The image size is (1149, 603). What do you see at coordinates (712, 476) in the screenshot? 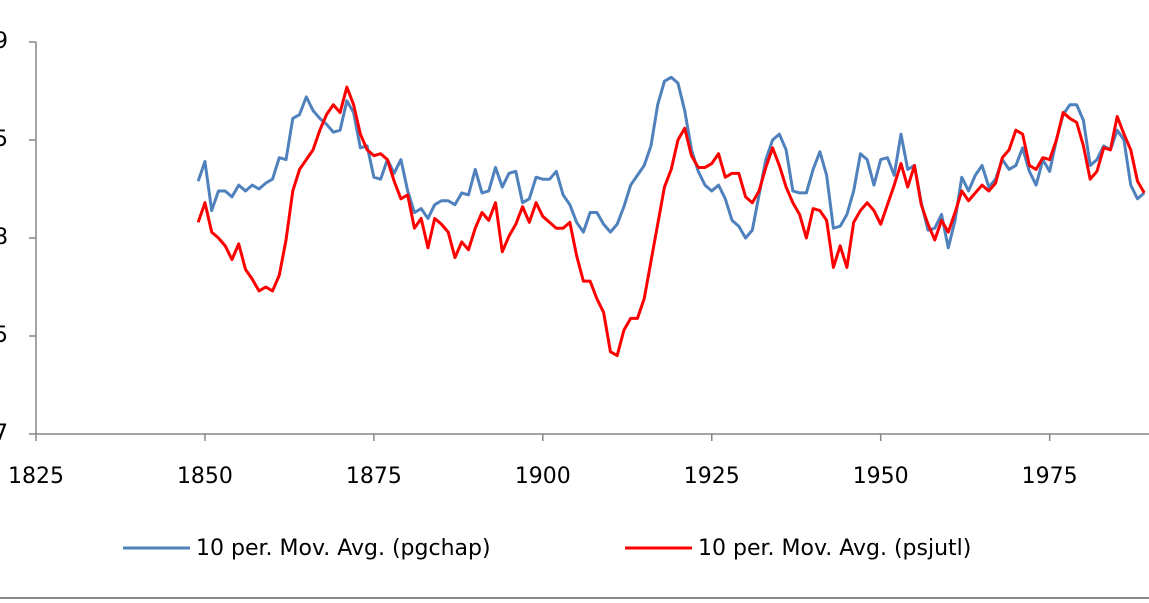
I see `x-tick-label: 1925` at bounding box center [712, 476].